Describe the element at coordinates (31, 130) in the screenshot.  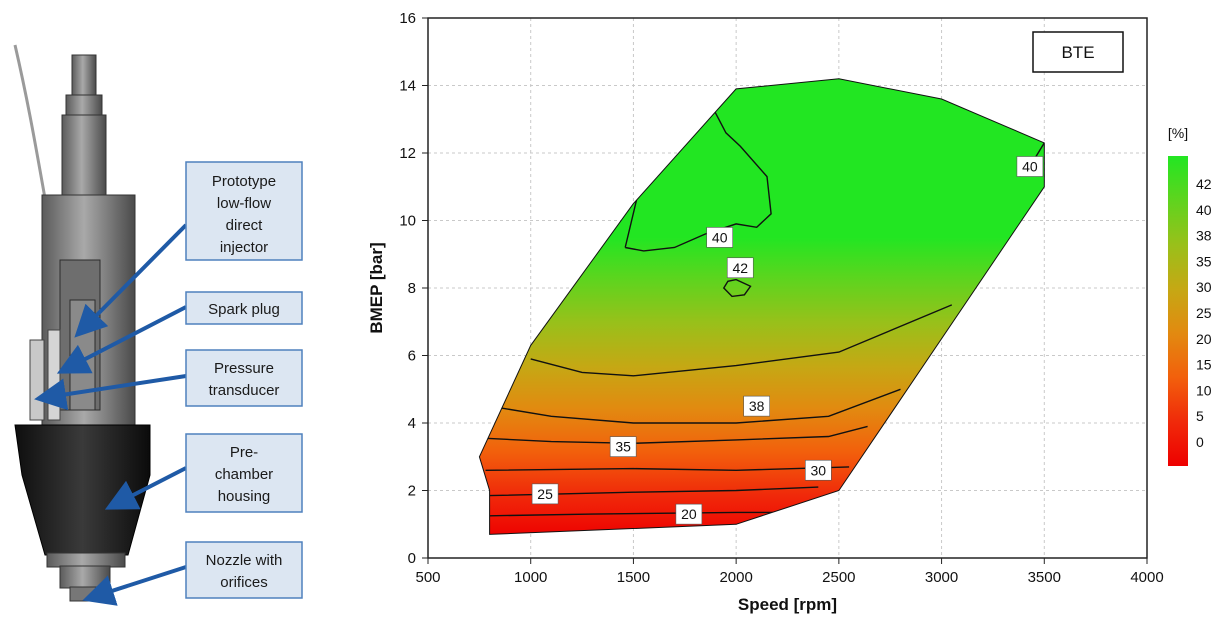
I see `cable` at that location.